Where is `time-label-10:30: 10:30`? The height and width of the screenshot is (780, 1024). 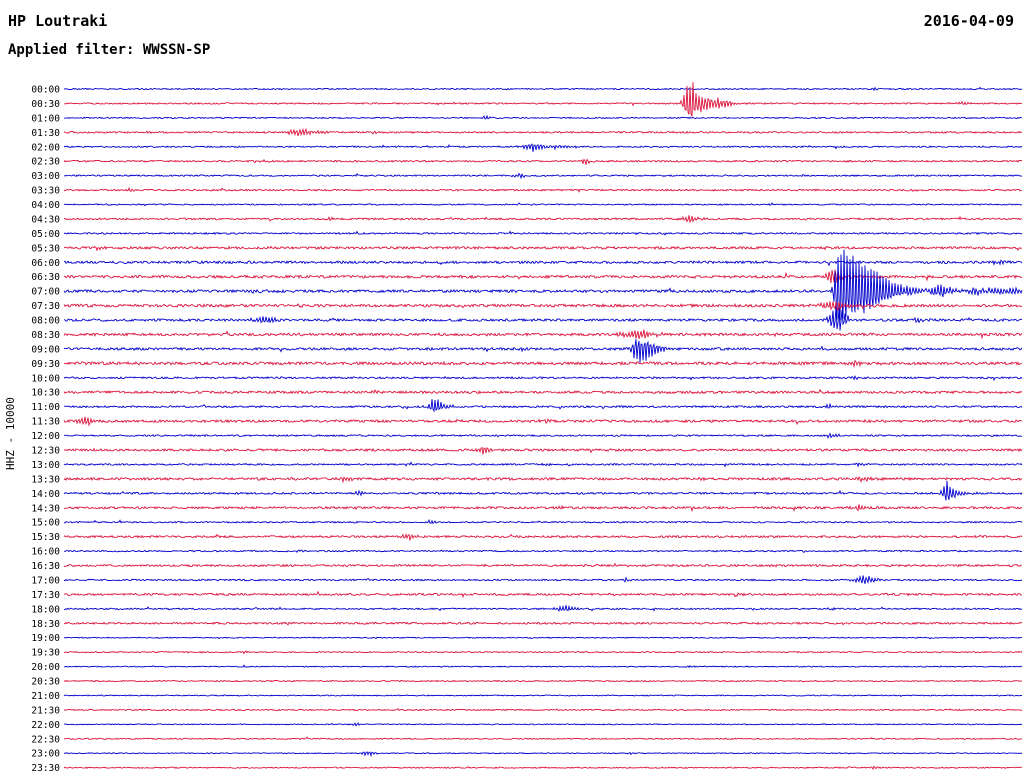 time-label-10:30: 10:30 is located at coordinates (45, 393).